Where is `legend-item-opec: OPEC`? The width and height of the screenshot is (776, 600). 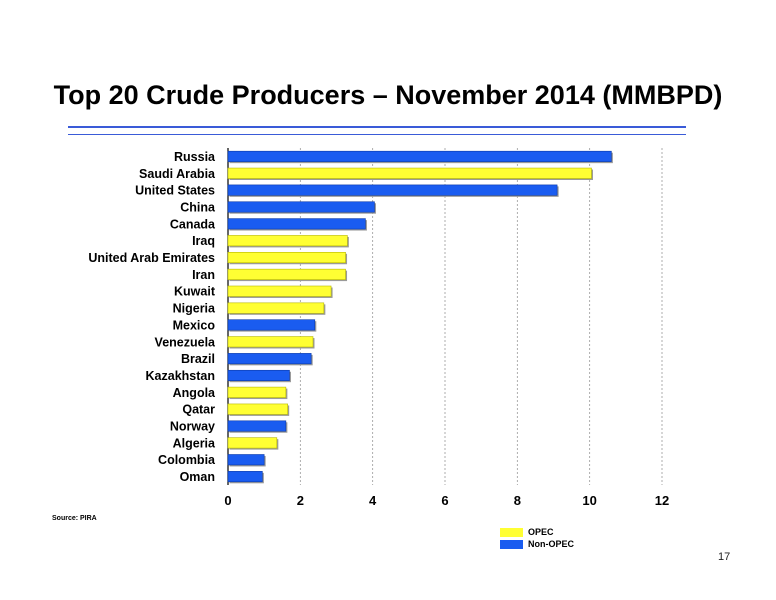
legend-item-opec: OPEC is located at coordinates (537, 532).